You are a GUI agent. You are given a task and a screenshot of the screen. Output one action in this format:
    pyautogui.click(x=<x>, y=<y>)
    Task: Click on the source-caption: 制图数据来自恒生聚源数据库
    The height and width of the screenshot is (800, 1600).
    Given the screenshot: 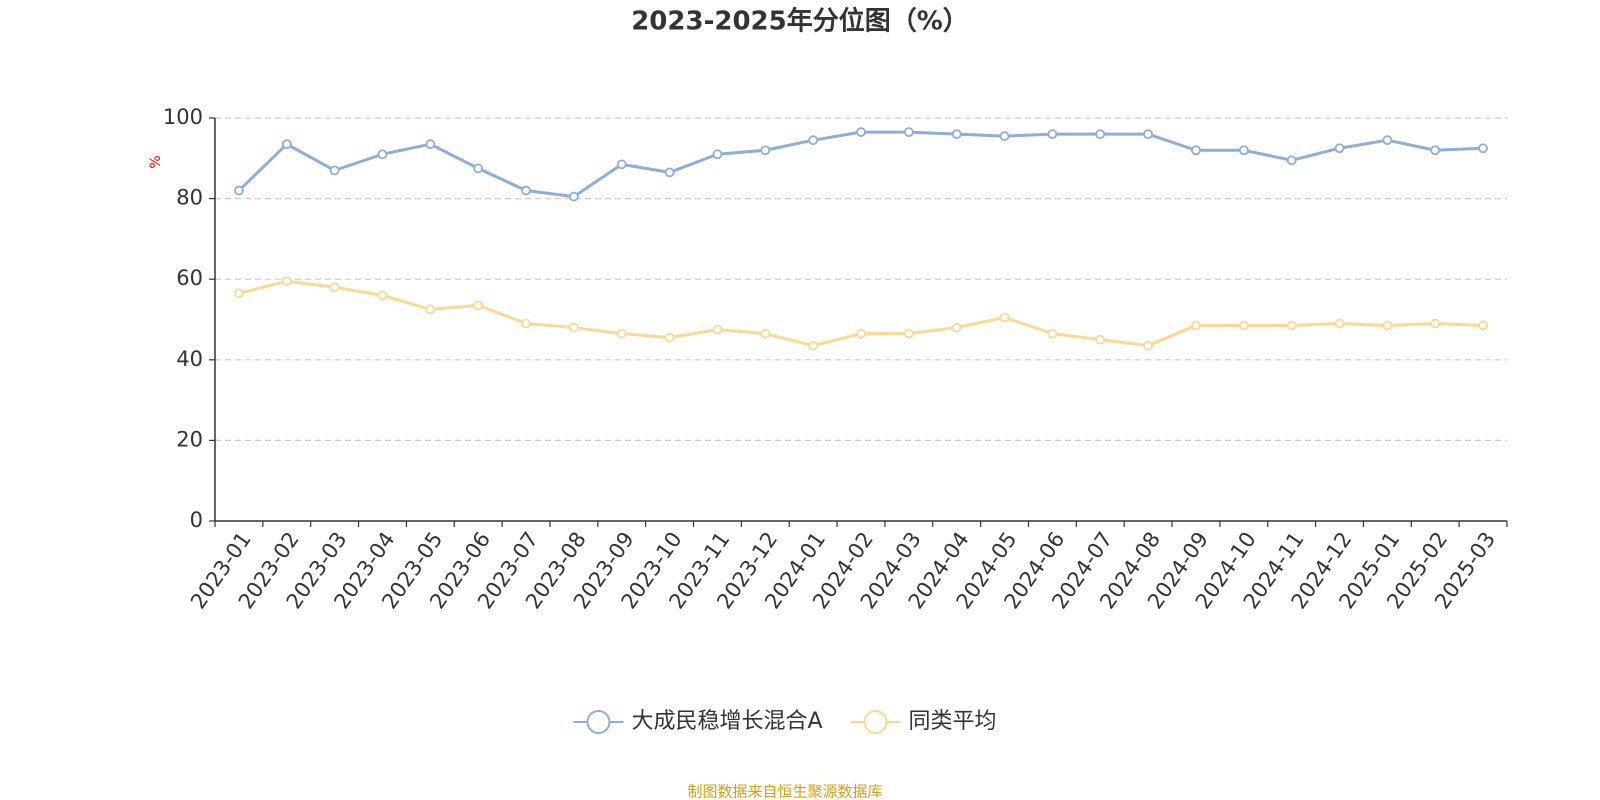 What is the action you would take?
    pyautogui.click(x=784, y=791)
    